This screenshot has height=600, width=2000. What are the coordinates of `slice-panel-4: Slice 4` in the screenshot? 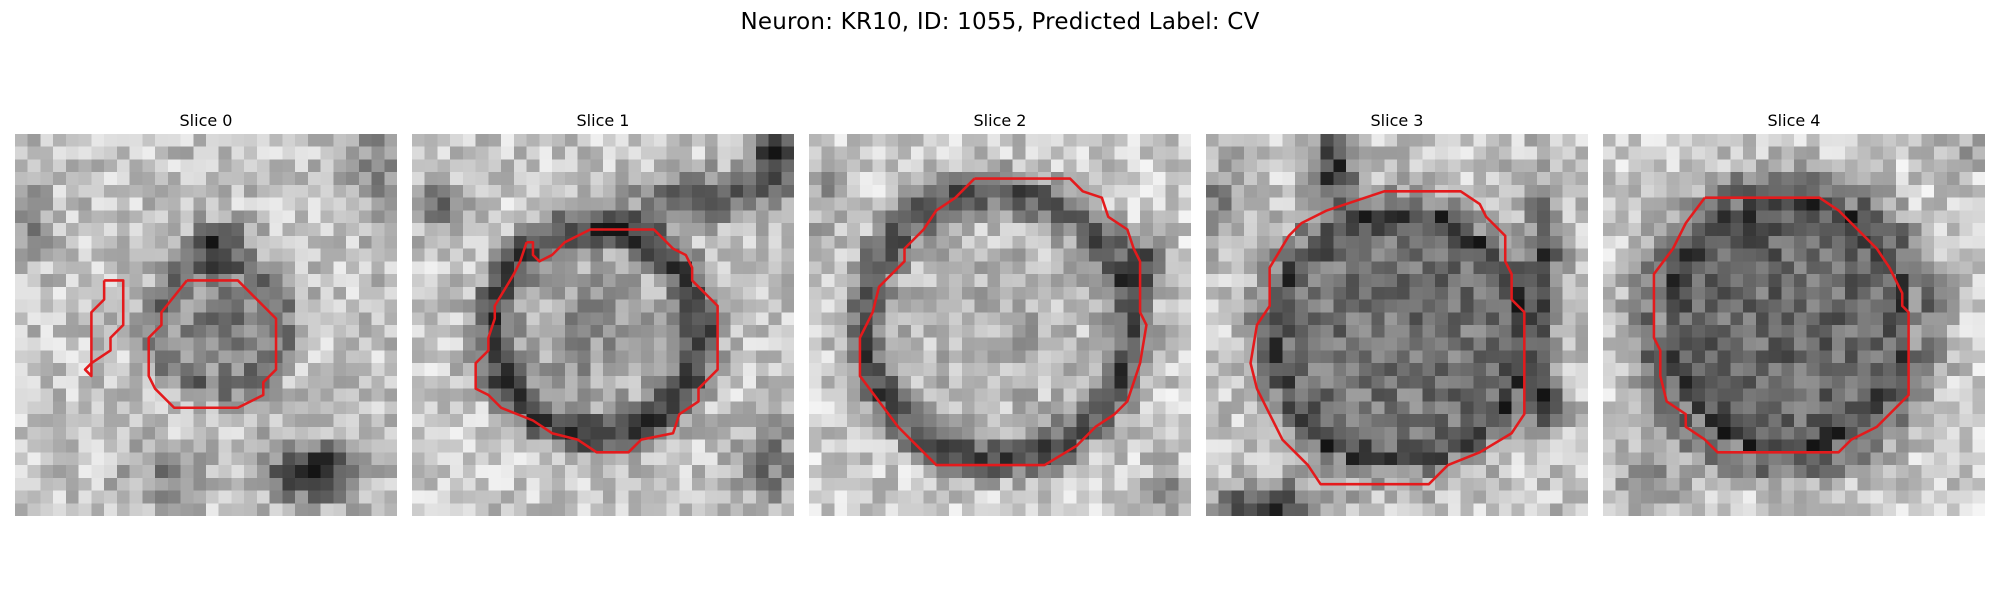 It's located at (1794, 312).